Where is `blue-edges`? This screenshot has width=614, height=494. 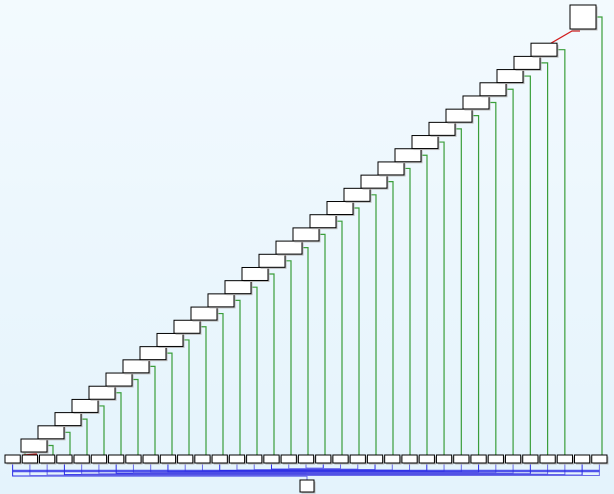
blue-edges is located at coordinates (306, 471).